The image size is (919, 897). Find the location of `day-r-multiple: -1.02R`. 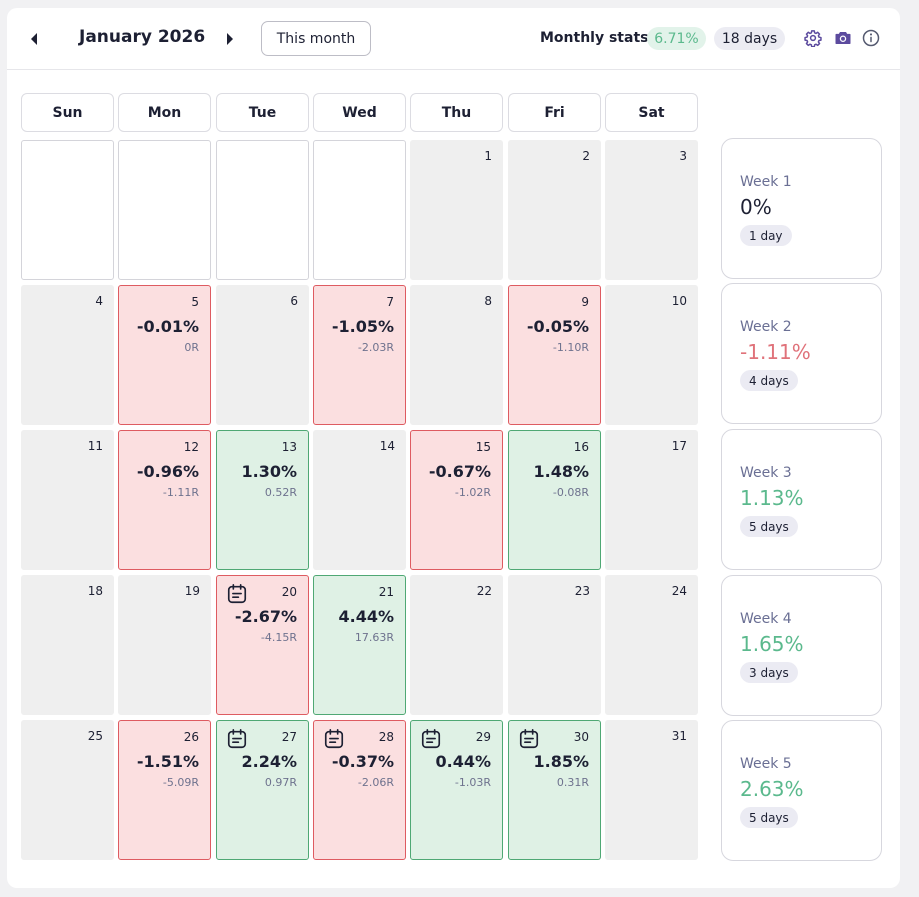

day-r-multiple: -1.02R is located at coordinates (472, 492).